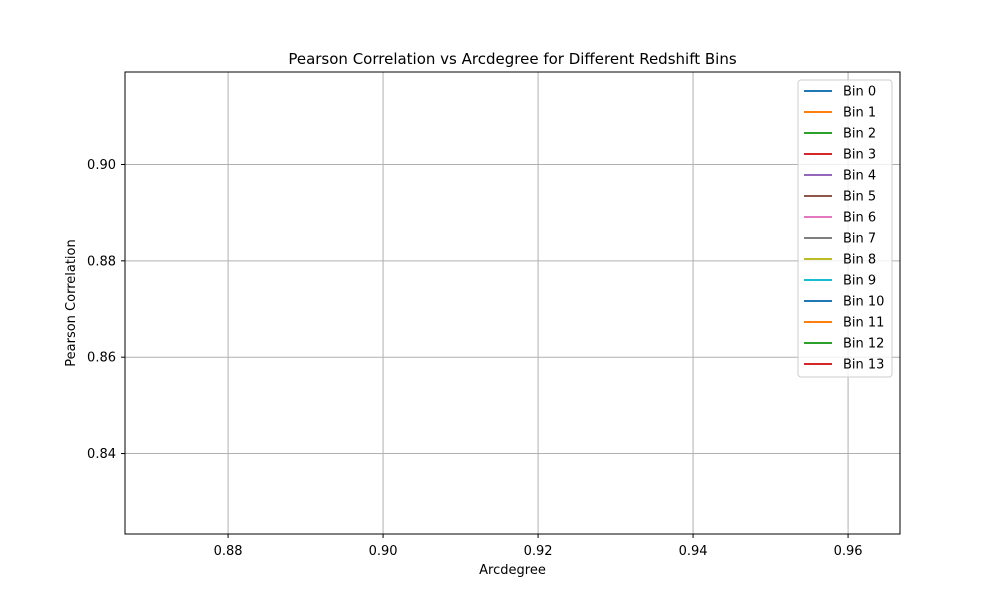  I want to click on legend-entry: Bin 3, so click(840, 155).